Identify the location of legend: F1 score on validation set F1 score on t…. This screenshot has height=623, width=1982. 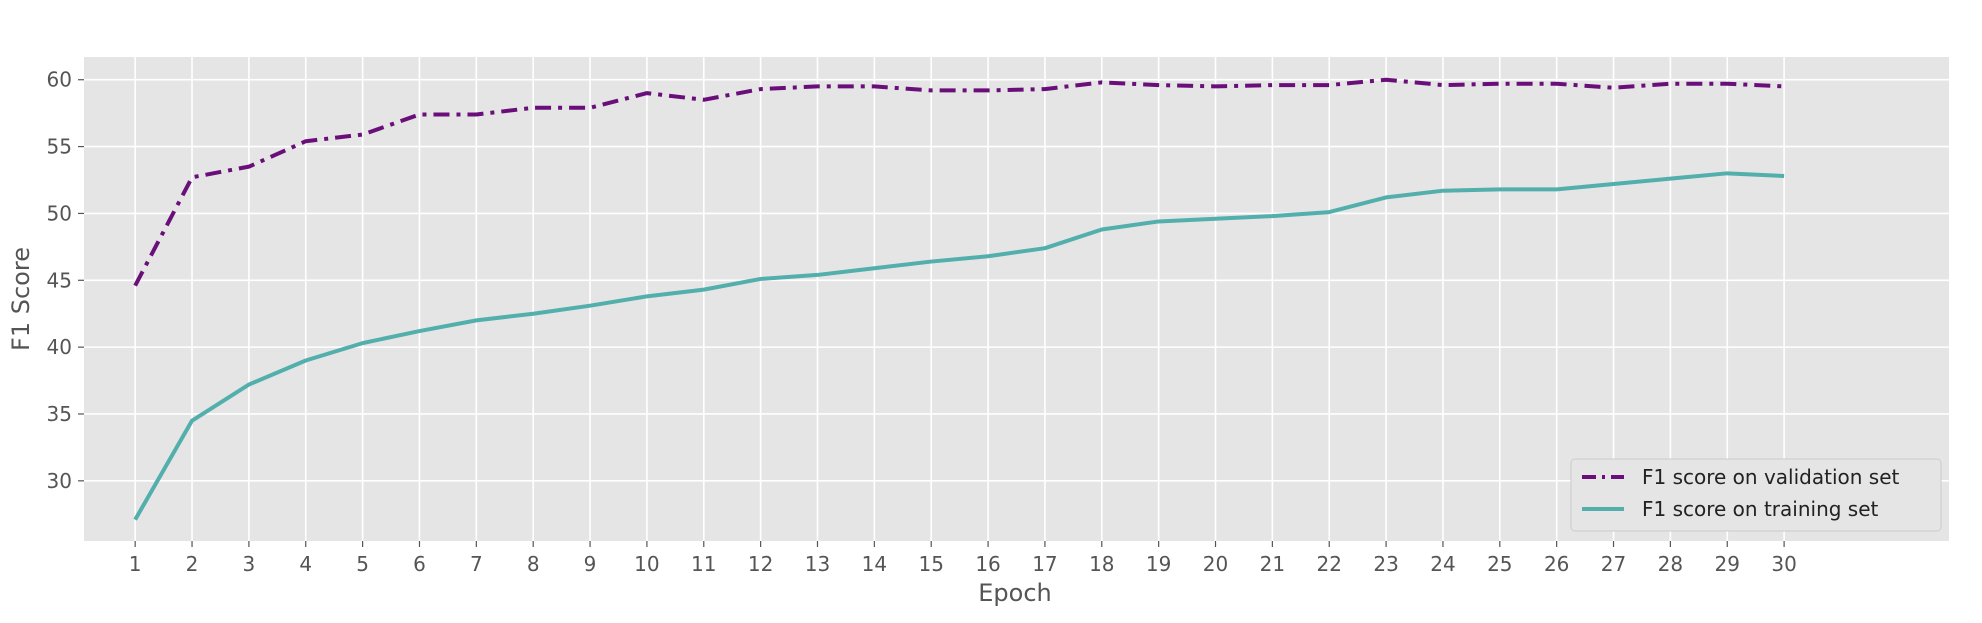
(1756, 495).